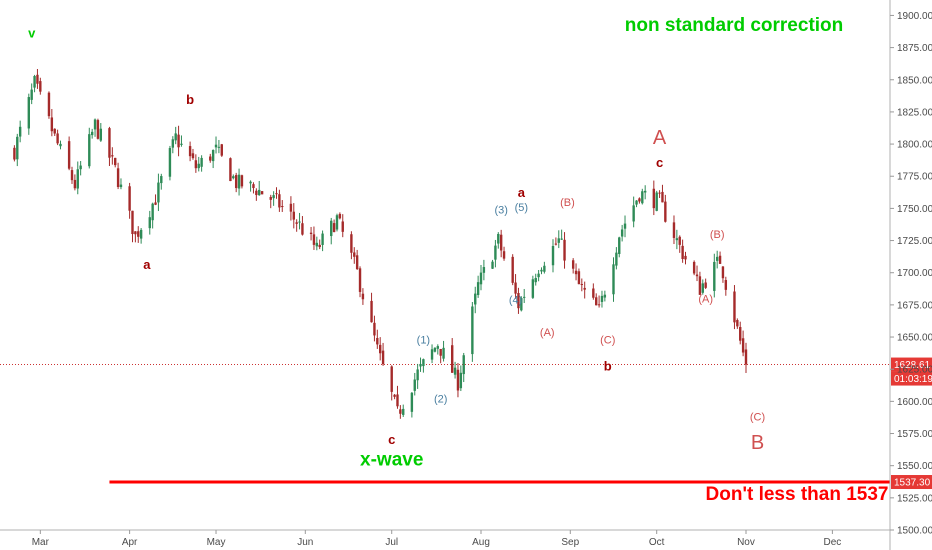 This screenshot has height=550, width=932. Describe the element at coordinates (914, 305) in the screenshot. I see `y-tick-label: 1675.00` at that location.